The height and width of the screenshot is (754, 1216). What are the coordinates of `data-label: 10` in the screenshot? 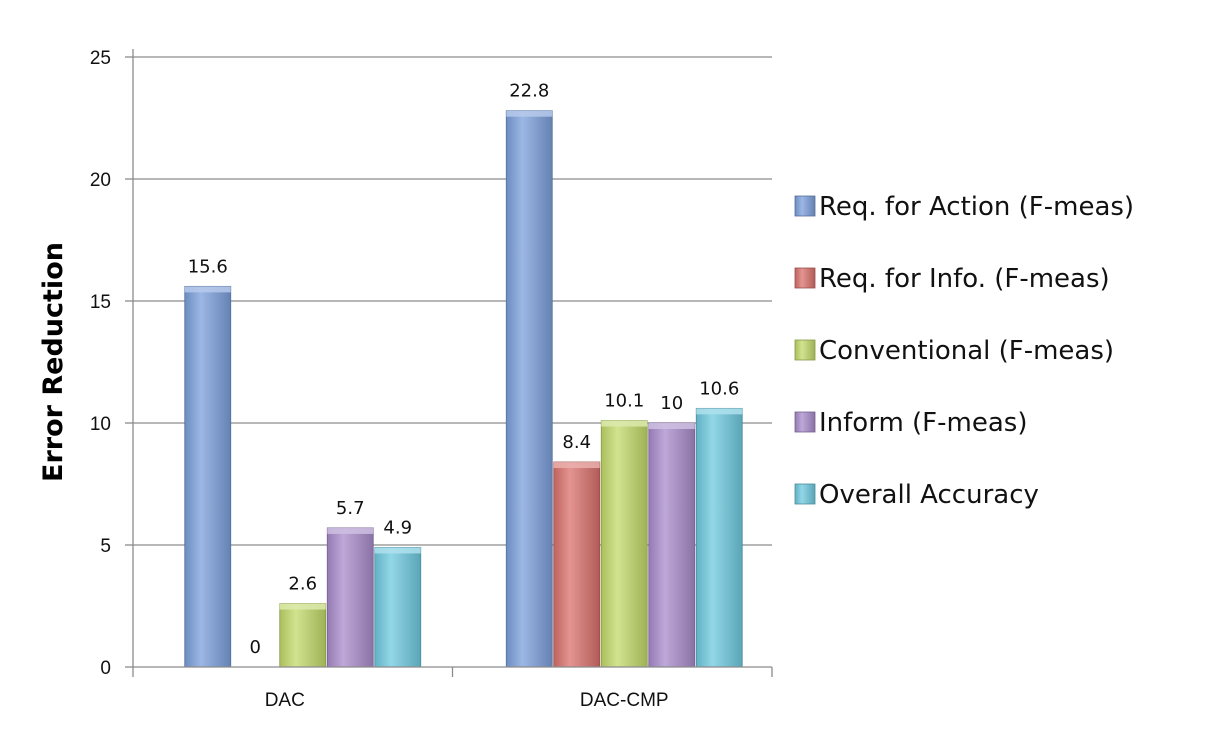 It's located at (671, 403).